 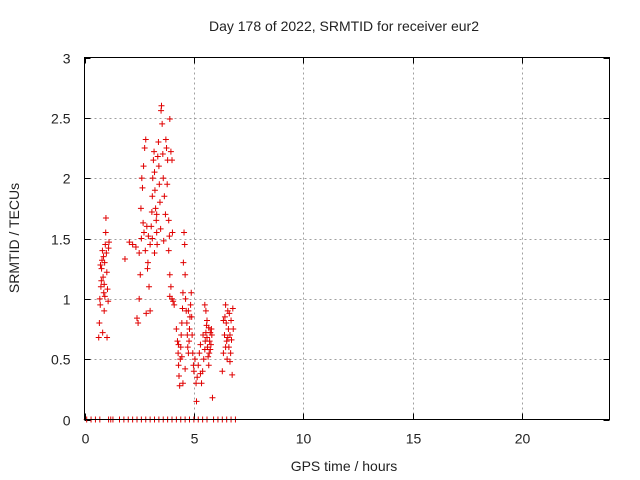 What do you see at coordinates (67, 59) in the screenshot?
I see `y-tick-label: 3` at bounding box center [67, 59].